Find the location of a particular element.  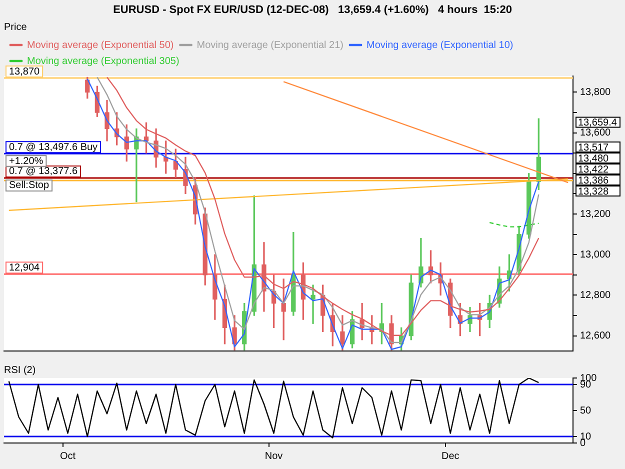

y-tick-label: 12,800 is located at coordinates (596, 295).